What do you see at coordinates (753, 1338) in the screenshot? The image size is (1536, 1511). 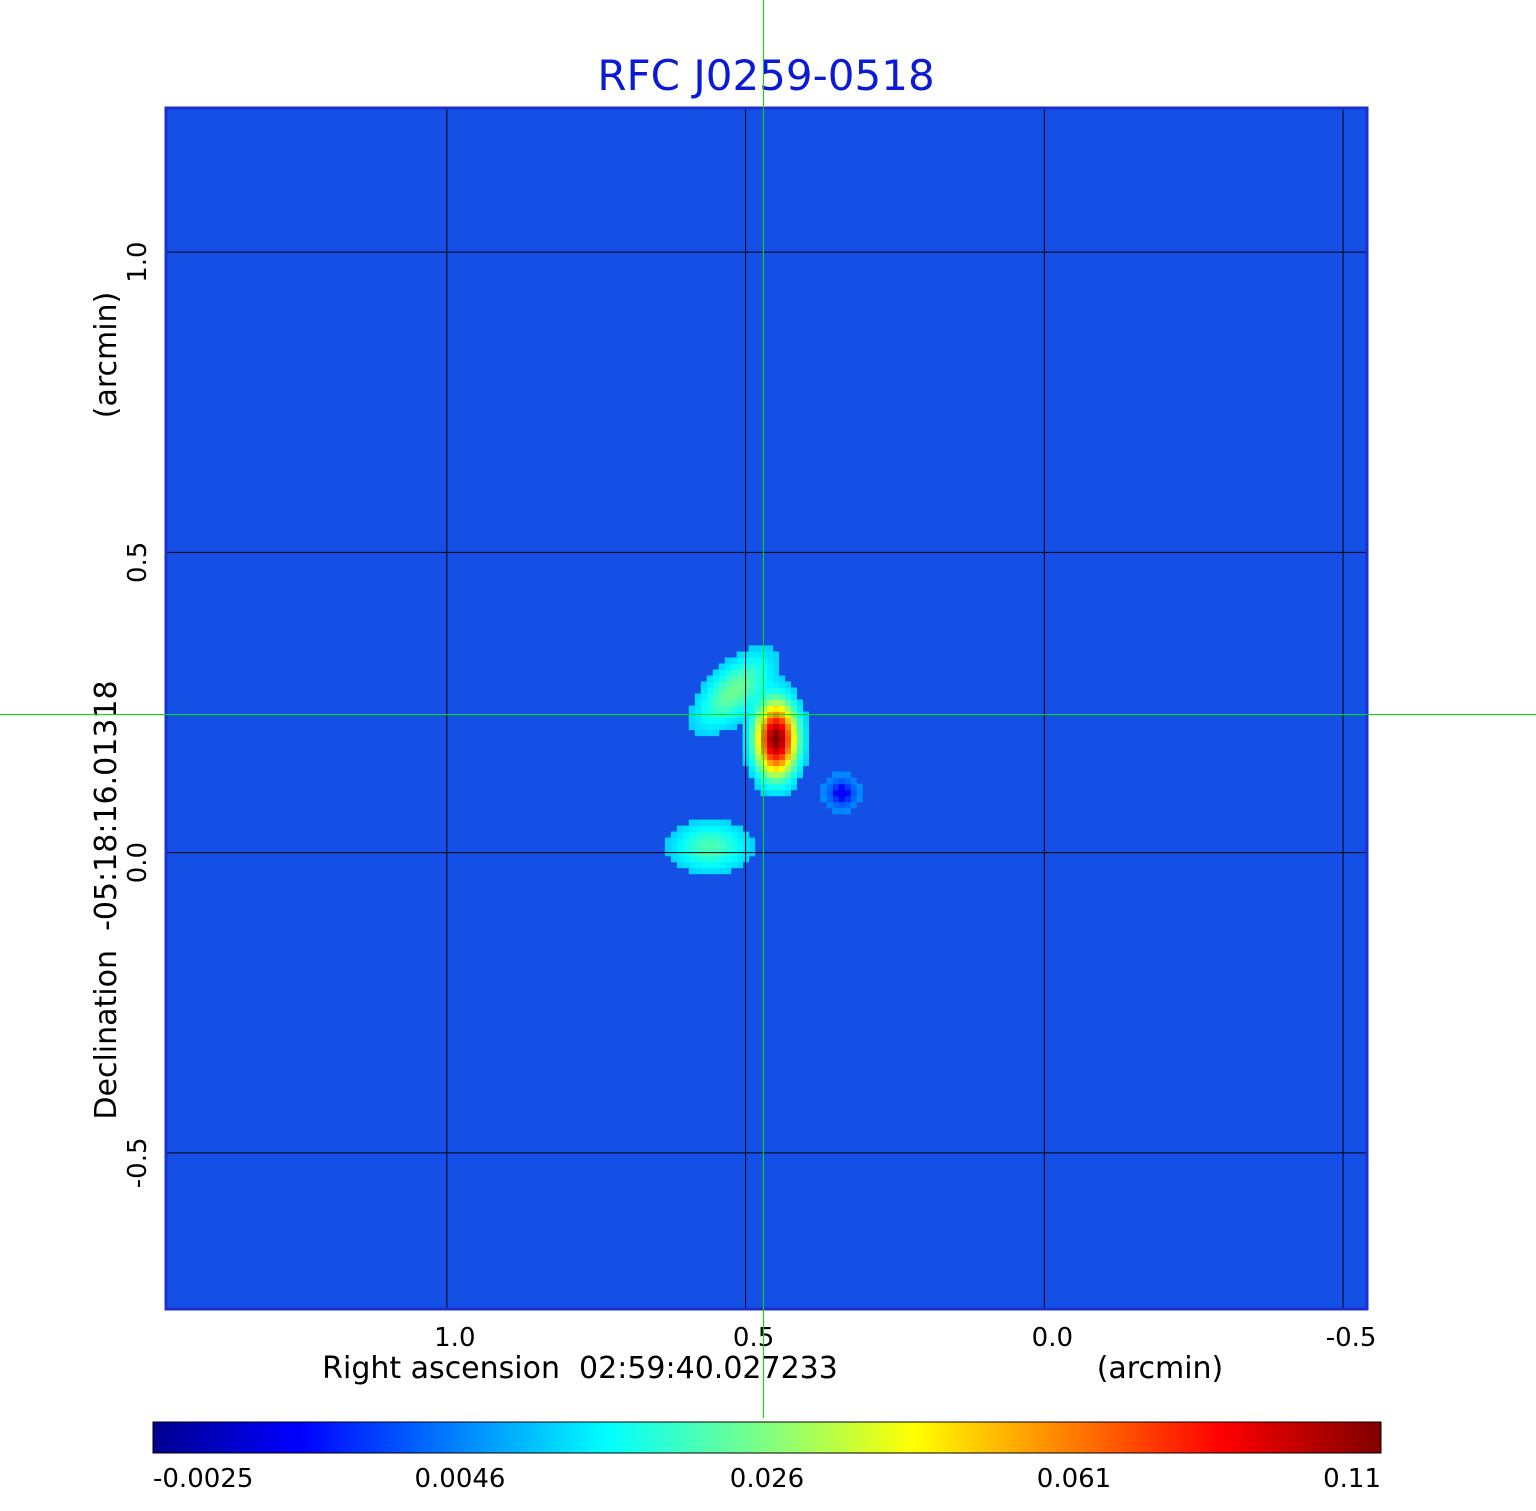 I see `x-tick-label: 0.5` at bounding box center [753, 1338].